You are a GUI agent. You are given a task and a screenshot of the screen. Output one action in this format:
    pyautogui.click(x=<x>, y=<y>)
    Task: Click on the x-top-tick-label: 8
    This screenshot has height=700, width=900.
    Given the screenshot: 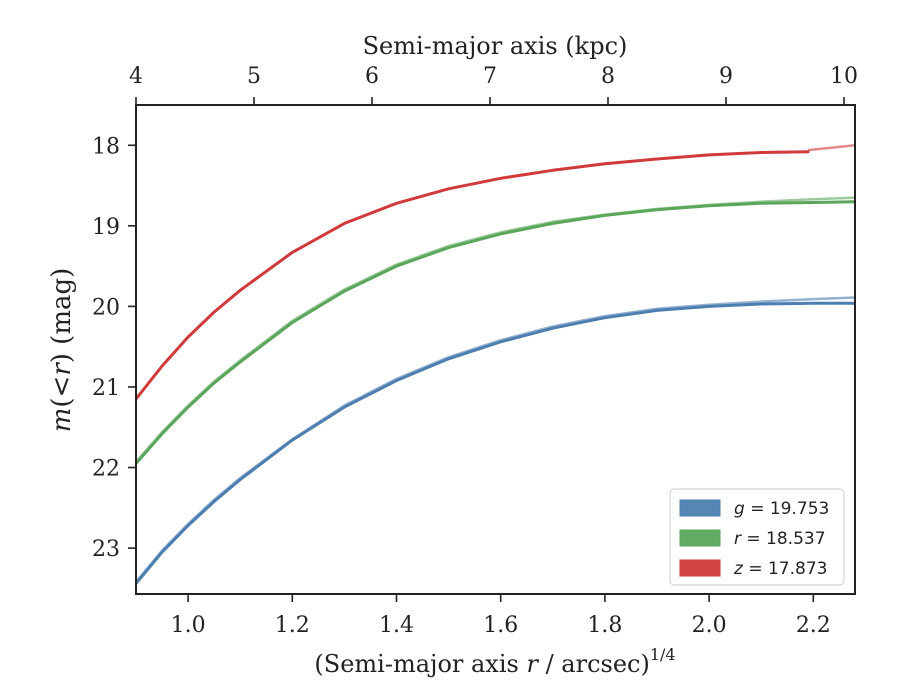 What is the action you would take?
    pyautogui.click(x=608, y=76)
    